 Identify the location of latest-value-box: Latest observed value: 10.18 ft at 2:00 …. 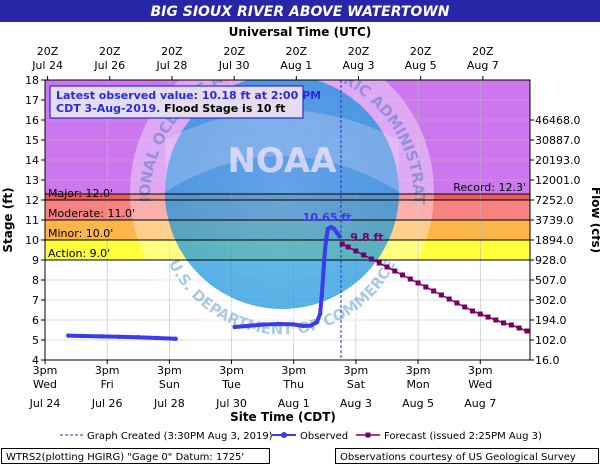
(185, 102).